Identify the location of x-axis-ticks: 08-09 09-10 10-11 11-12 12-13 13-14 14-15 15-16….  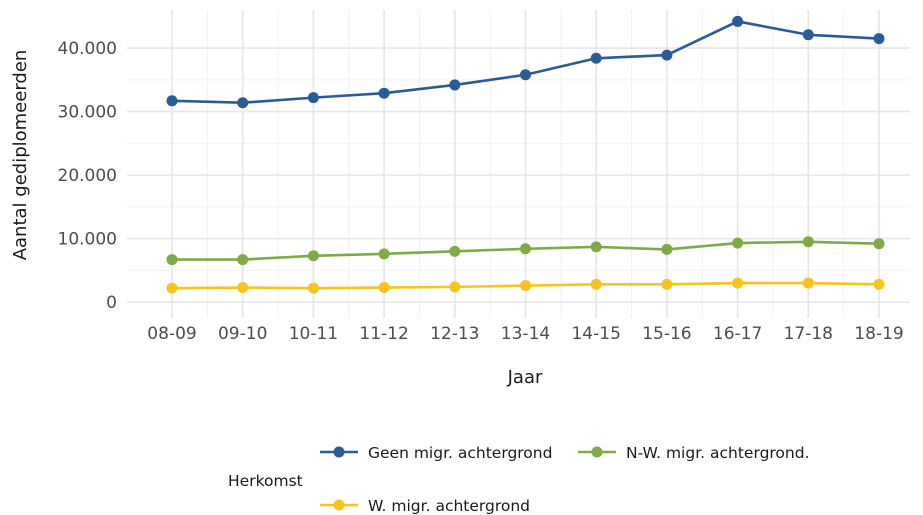
(525, 334).